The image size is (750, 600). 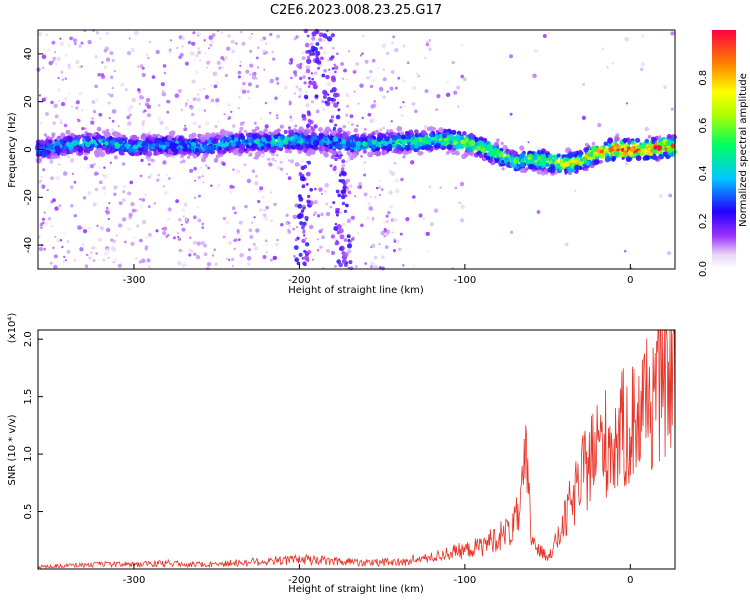 I want to click on y-tick-label: 0, so click(x=28, y=149).